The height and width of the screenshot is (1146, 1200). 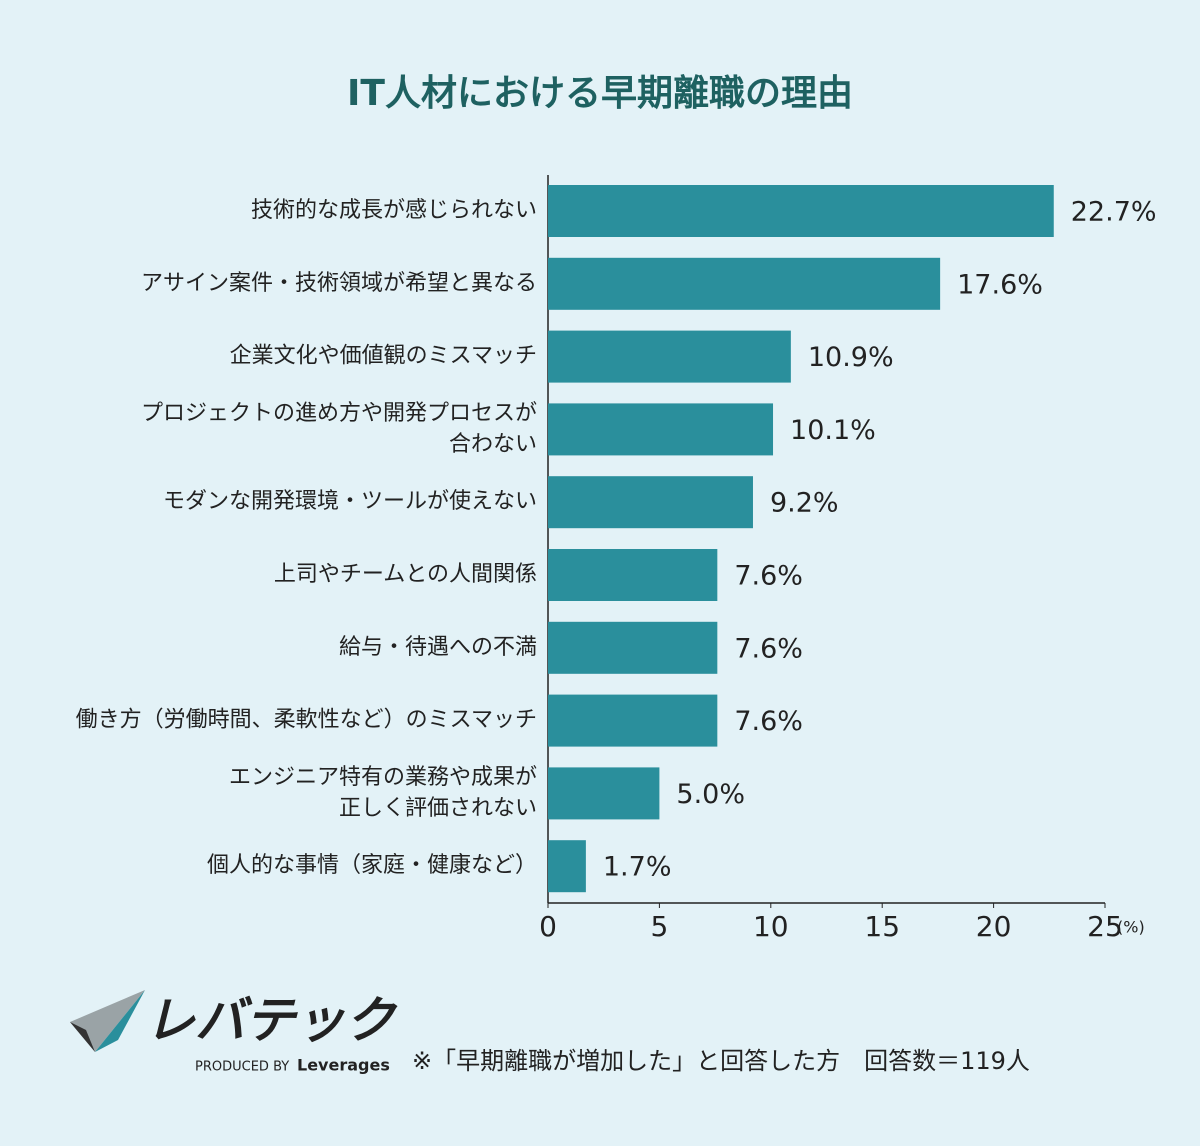 I want to click on y-tick-label: 技術的な成長が感じられない, so click(x=394, y=210).